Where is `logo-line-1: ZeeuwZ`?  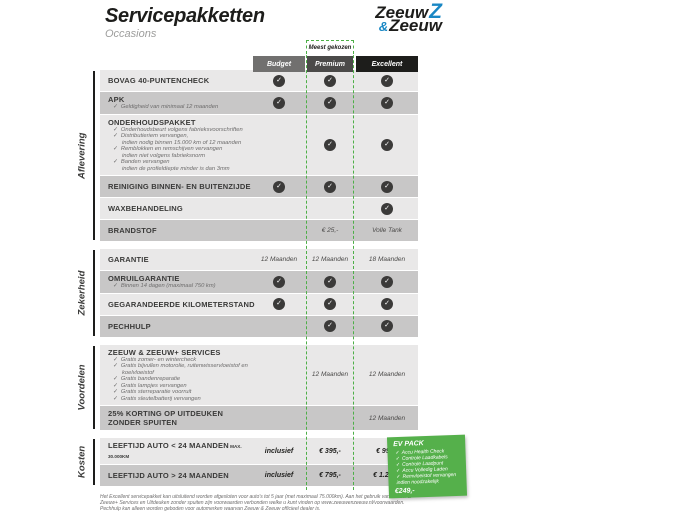 logo-line-1: ZeeuwZ is located at coordinates (408, 11).